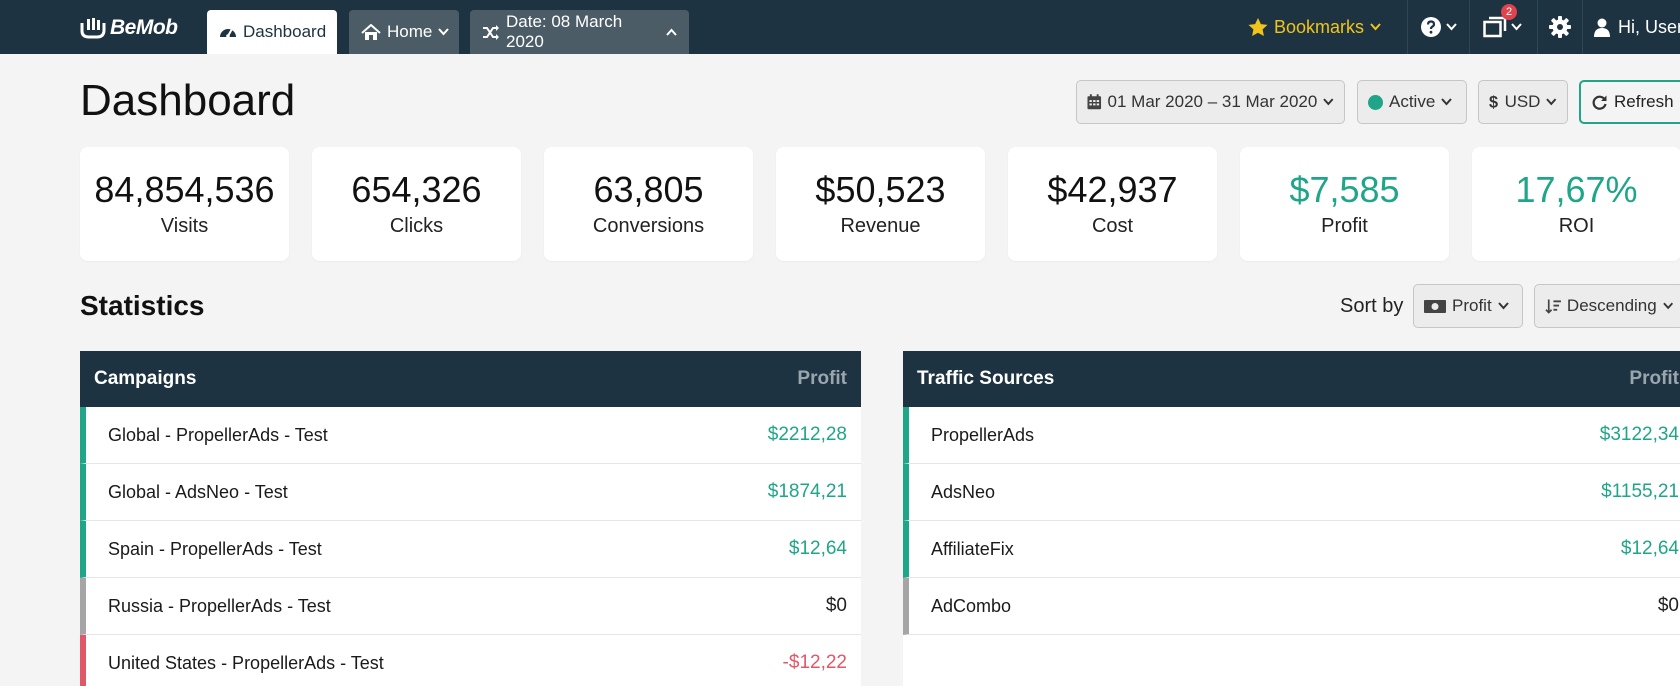  What do you see at coordinates (1560, 27) in the screenshot?
I see `settings-button` at bounding box center [1560, 27].